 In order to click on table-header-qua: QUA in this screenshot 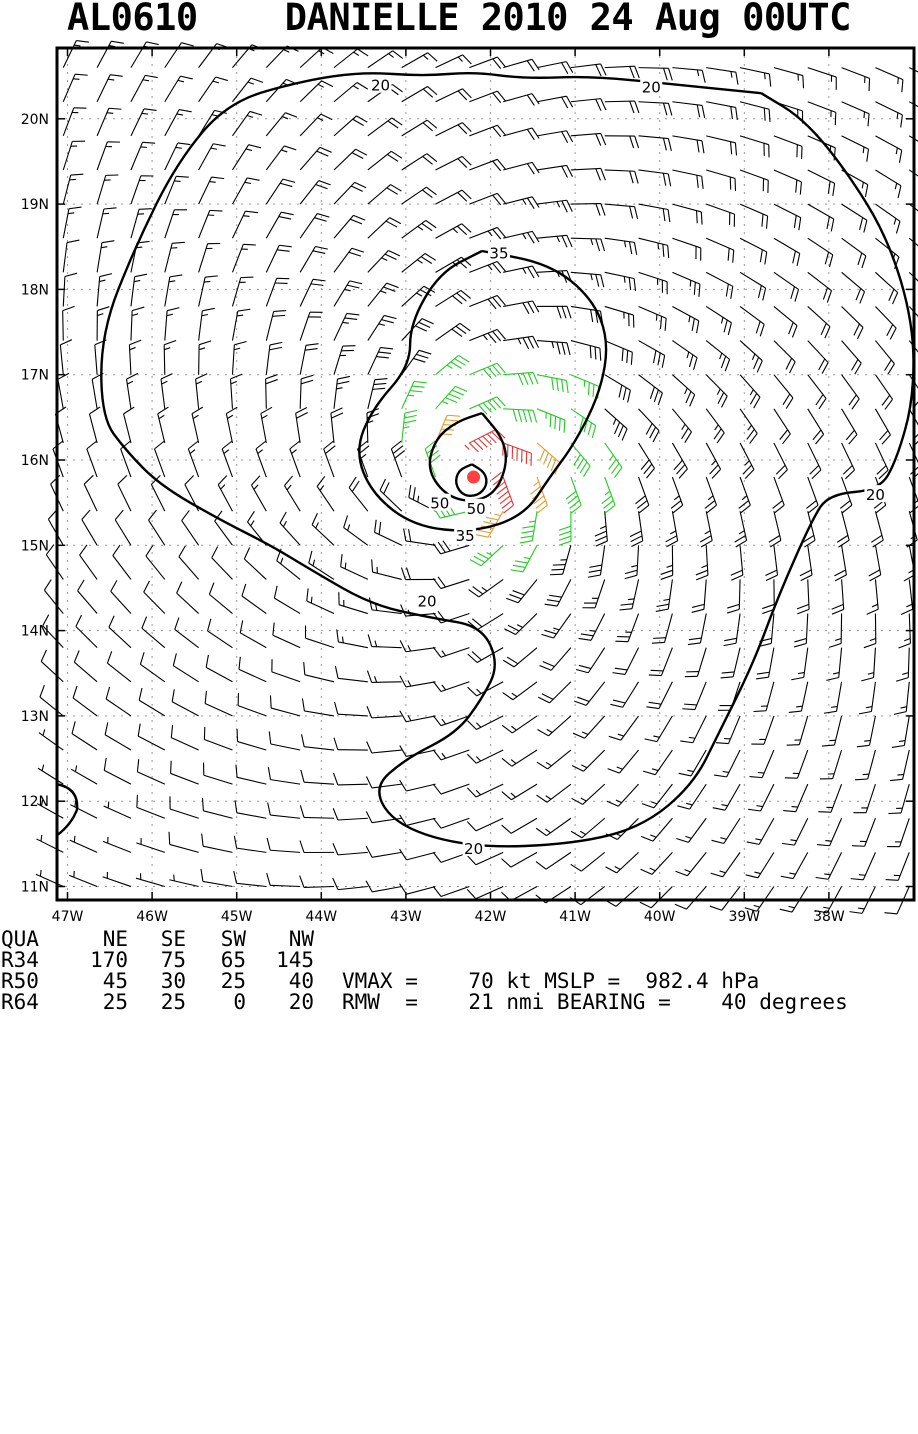, I will do `click(20, 939)`.